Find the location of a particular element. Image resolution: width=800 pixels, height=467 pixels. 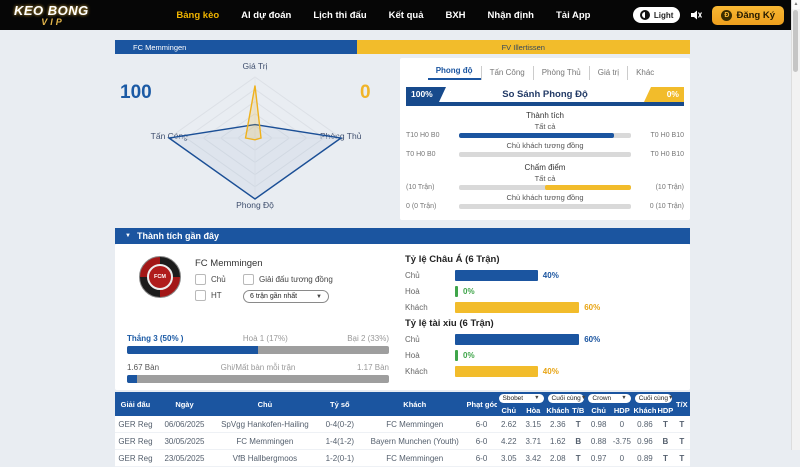

cell-hdp-odds: -3.75 is located at coordinates (621, 441).